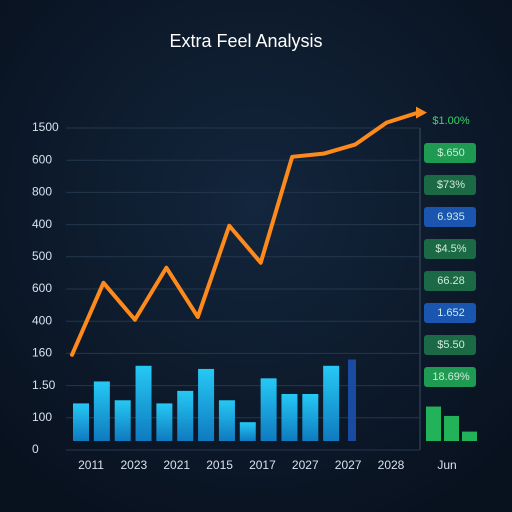  Describe the element at coordinates (421, 112) in the screenshot. I see `line-arrow` at that location.